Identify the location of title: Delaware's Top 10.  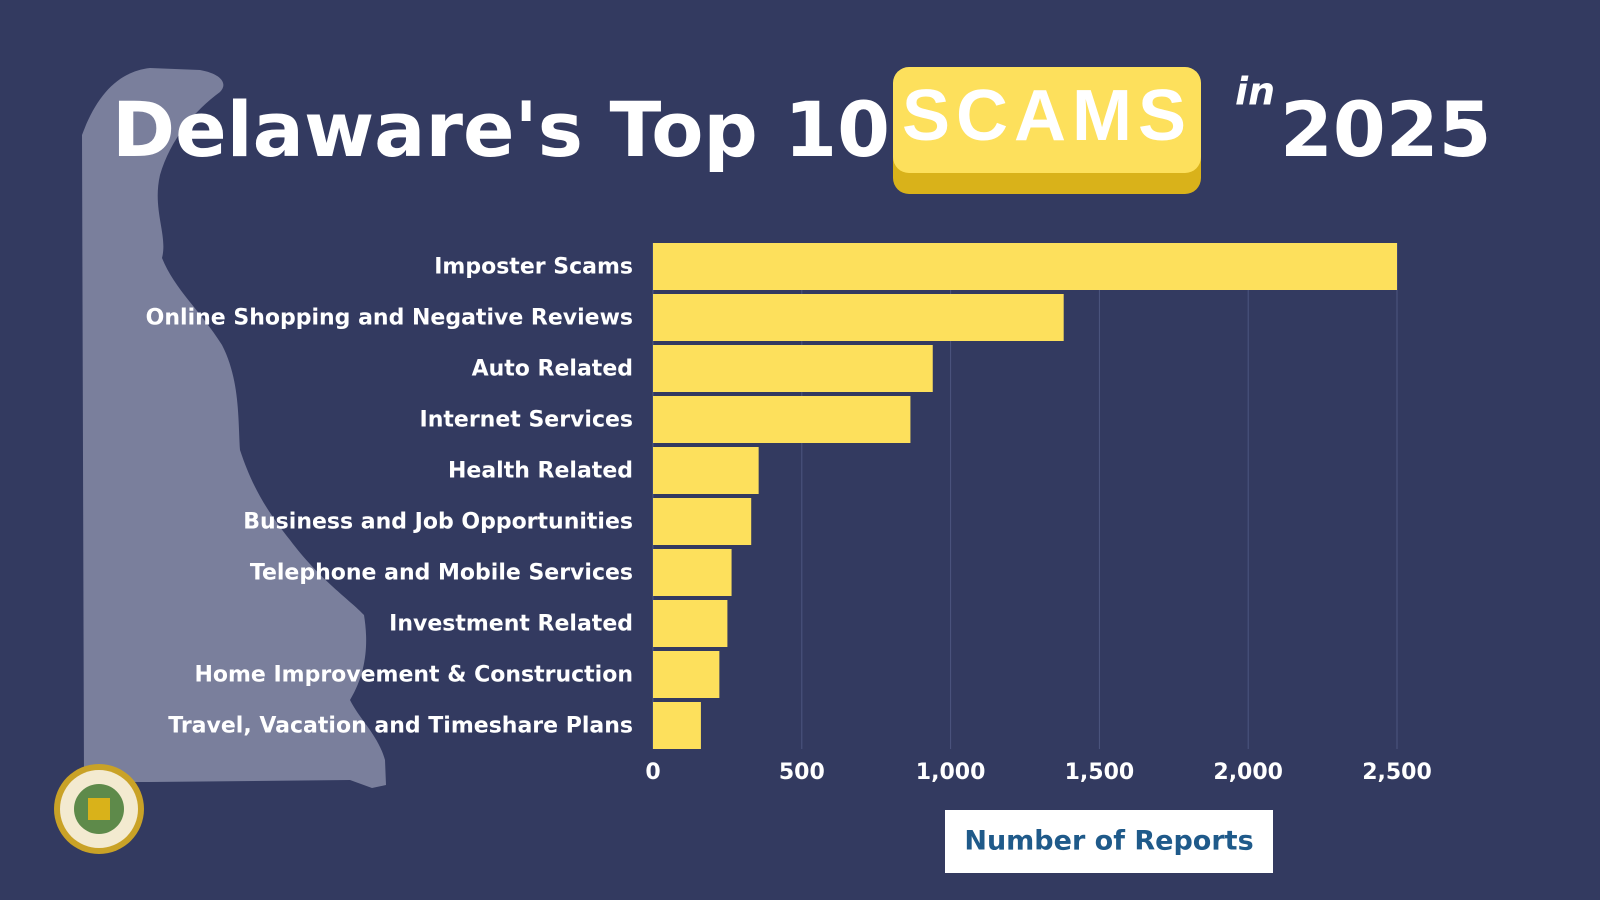
(501, 129).